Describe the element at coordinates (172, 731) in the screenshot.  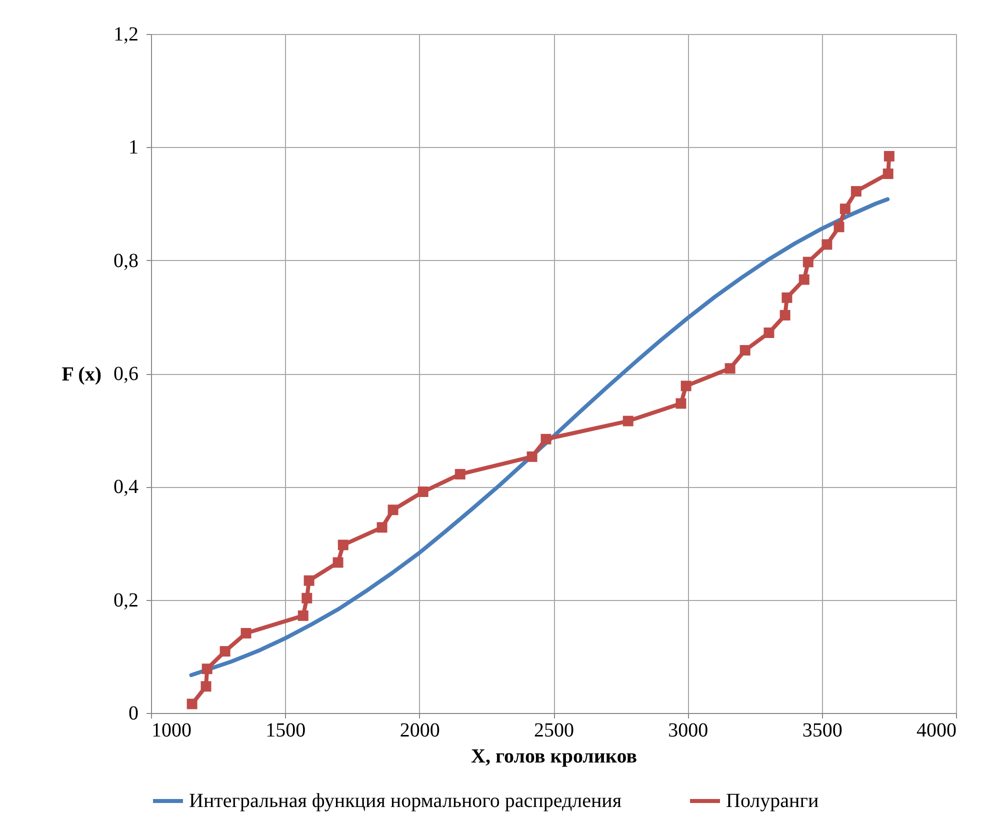
I see `x-tick-label: 1000` at that location.